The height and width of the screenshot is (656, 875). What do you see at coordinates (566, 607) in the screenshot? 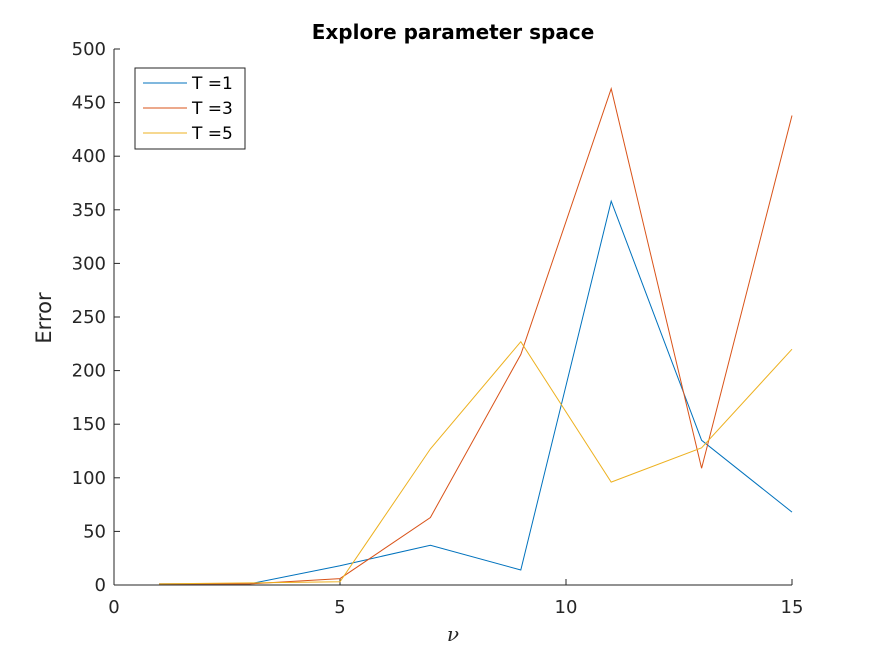
I see `x-tick-label: 10` at bounding box center [566, 607].